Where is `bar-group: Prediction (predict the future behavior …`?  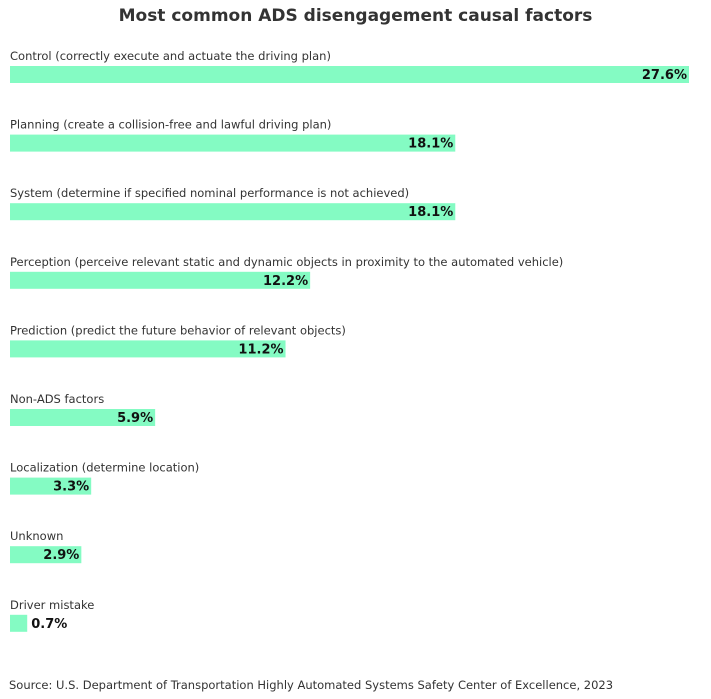 bar-group: Prediction (predict the future behavior … is located at coordinates (178, 340).